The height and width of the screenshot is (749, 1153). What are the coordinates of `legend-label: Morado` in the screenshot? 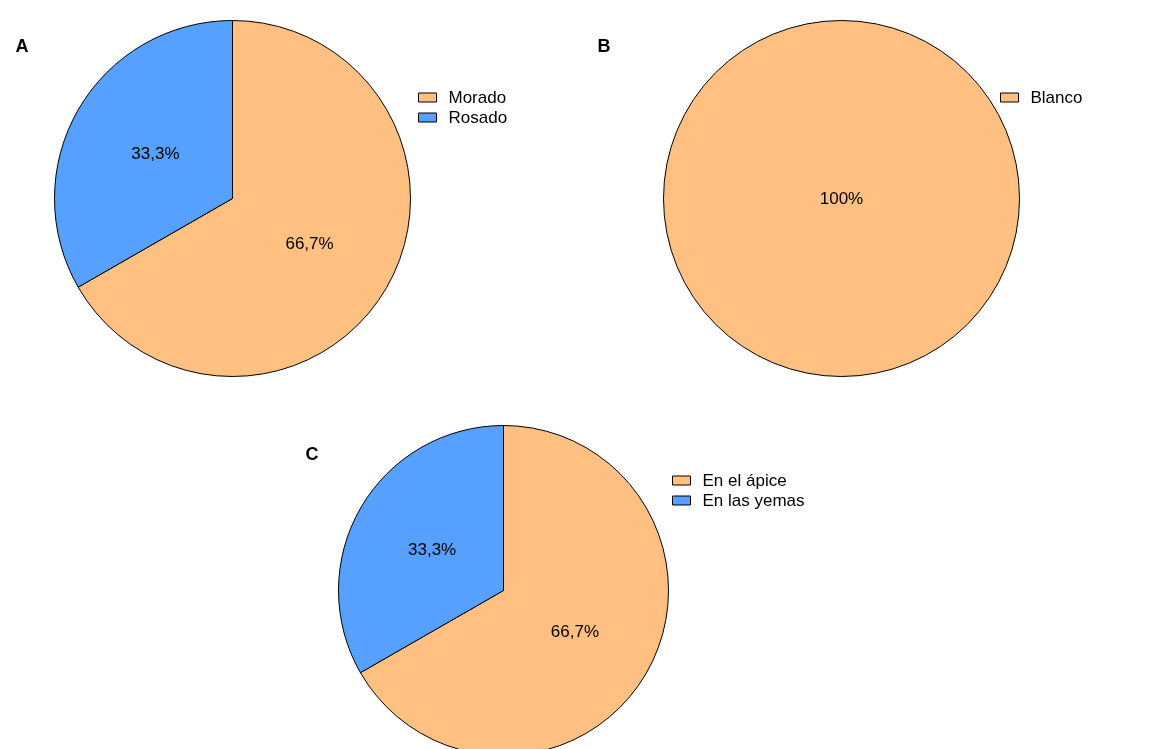 It's located at (477, 97).